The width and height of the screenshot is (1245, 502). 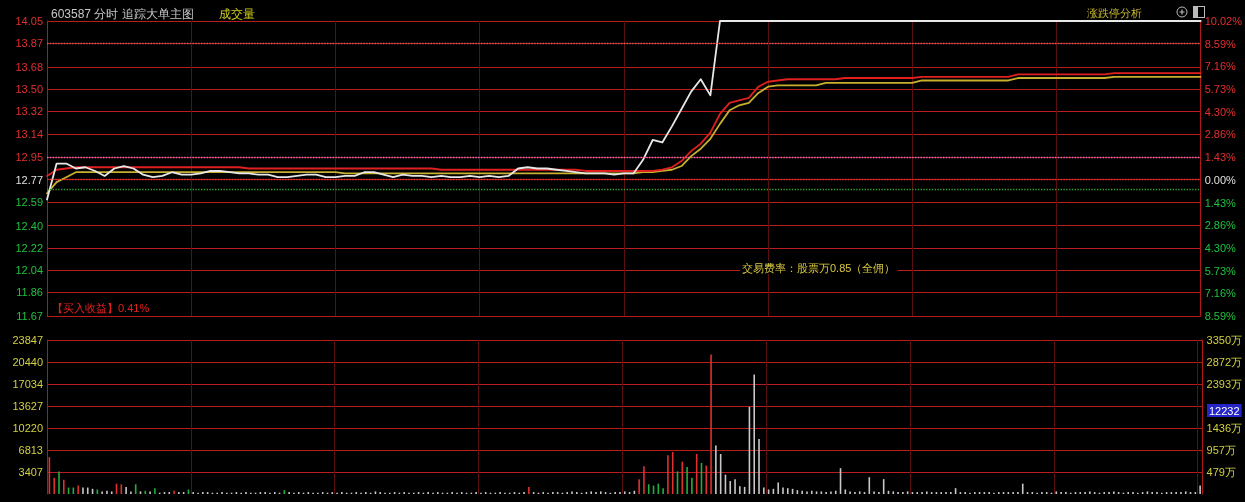 What do you see at coordinates (29, 21) in the screenshot?
I see `y-tick-label: 14.05` at bounding box center [29, 21].